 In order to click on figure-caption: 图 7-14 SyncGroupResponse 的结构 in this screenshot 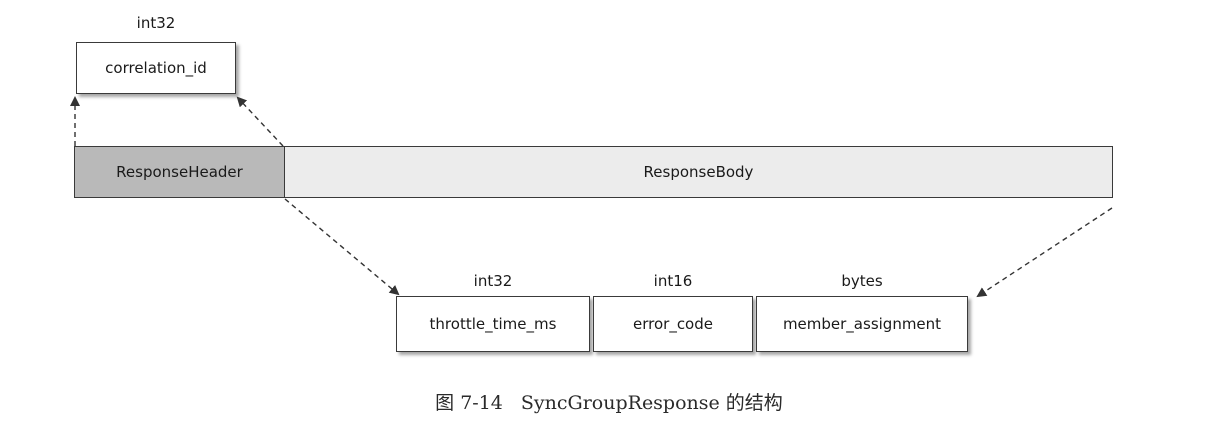, I will do `click(609, 401)`.